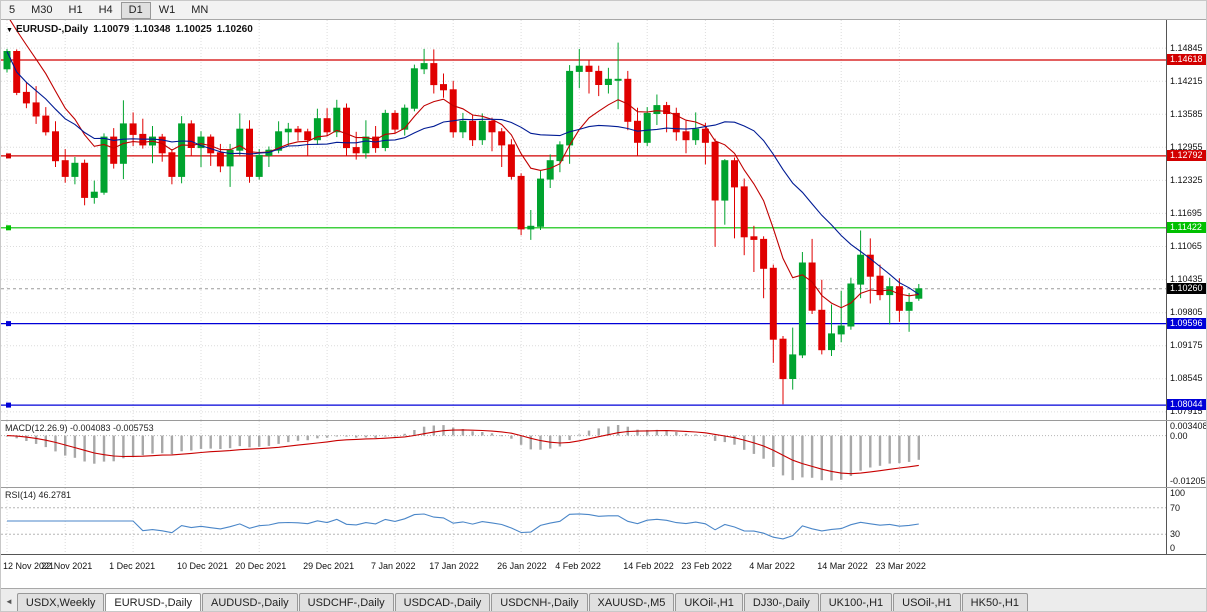 The width and height of the screenshot is (1207, 612). What do you see at coordinates (9, 30) in the screenshot?
I see `chart-menu-icon: ▼` at bounding box center [9, 30].